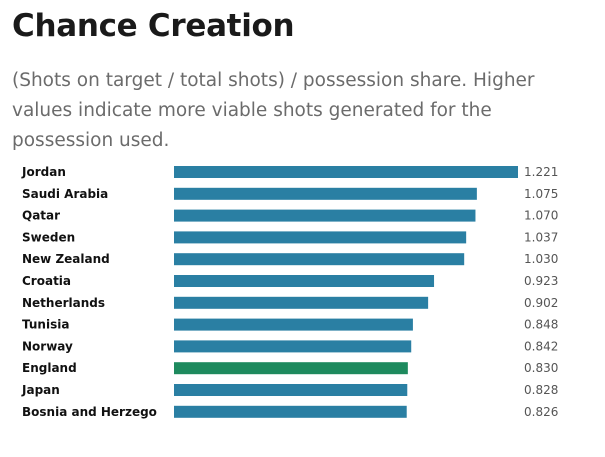  What do you see at coordinates (541, 303) in the screenshot?
I see `value-label: 0.902` at bounding box center [541, 303].